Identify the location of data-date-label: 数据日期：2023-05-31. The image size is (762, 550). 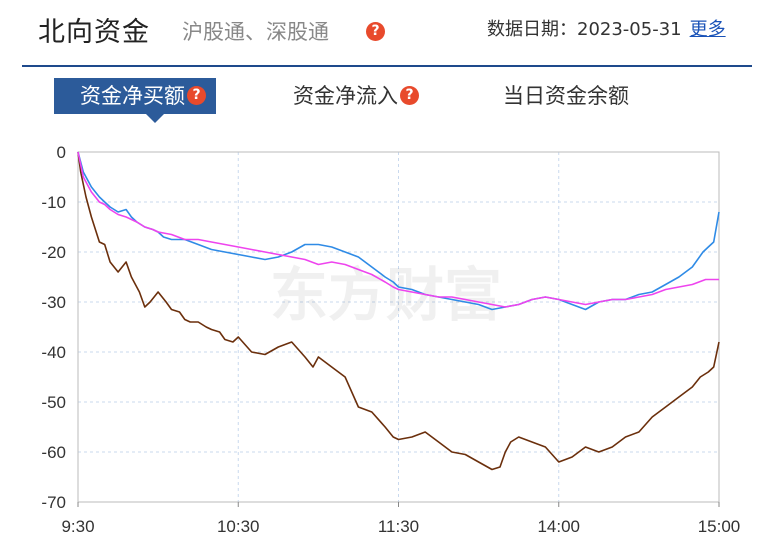
(584, 29).